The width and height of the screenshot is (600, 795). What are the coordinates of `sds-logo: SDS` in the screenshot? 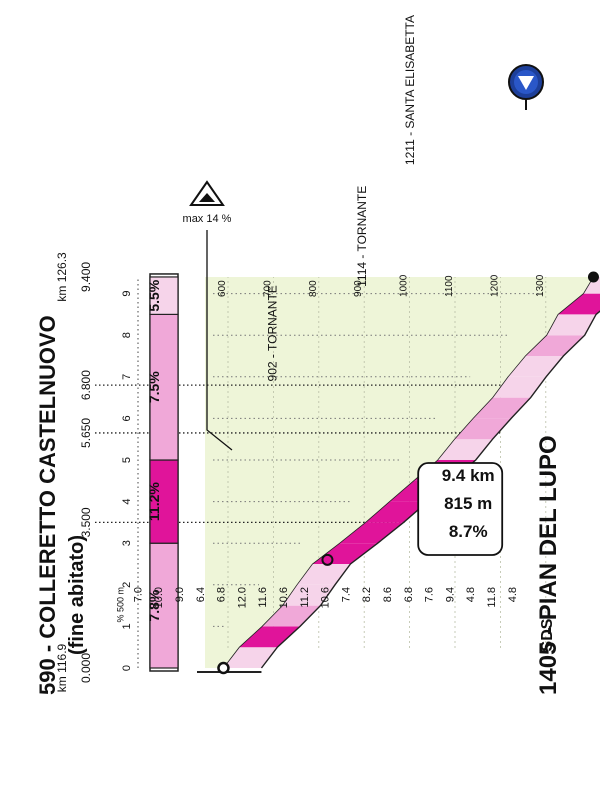 It's located at (547, 634).